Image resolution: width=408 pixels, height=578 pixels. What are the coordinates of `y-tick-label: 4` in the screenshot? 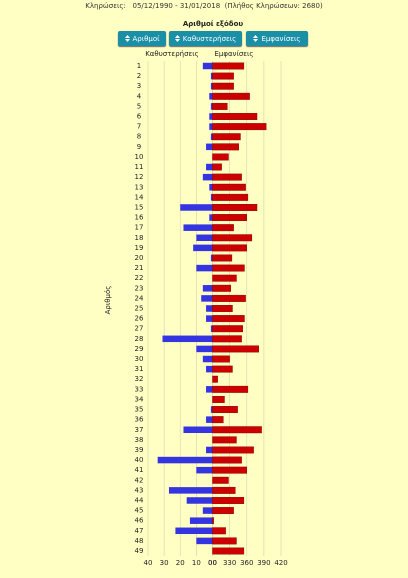 It's located at (139, 96).